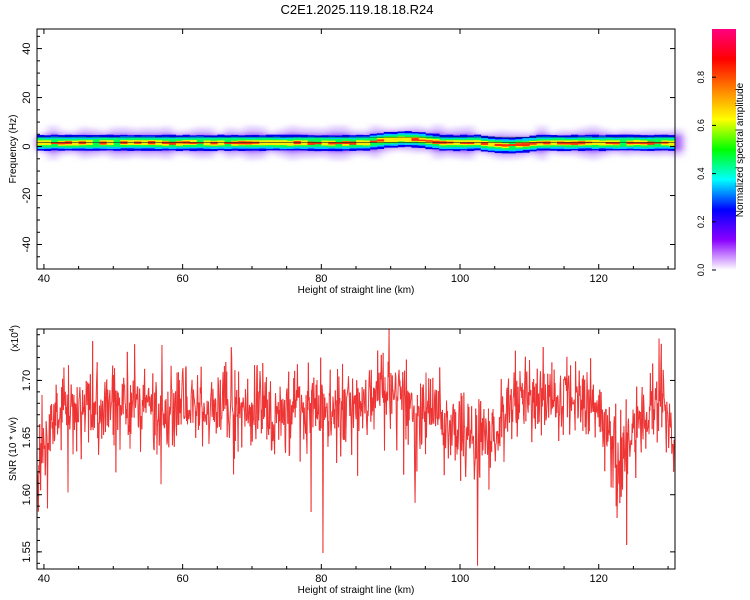 This screenshot has height=600, width=750. Describe the element at coordinates (27, 48) in the screenshot. I see `y-tick-label: 40` at that location.